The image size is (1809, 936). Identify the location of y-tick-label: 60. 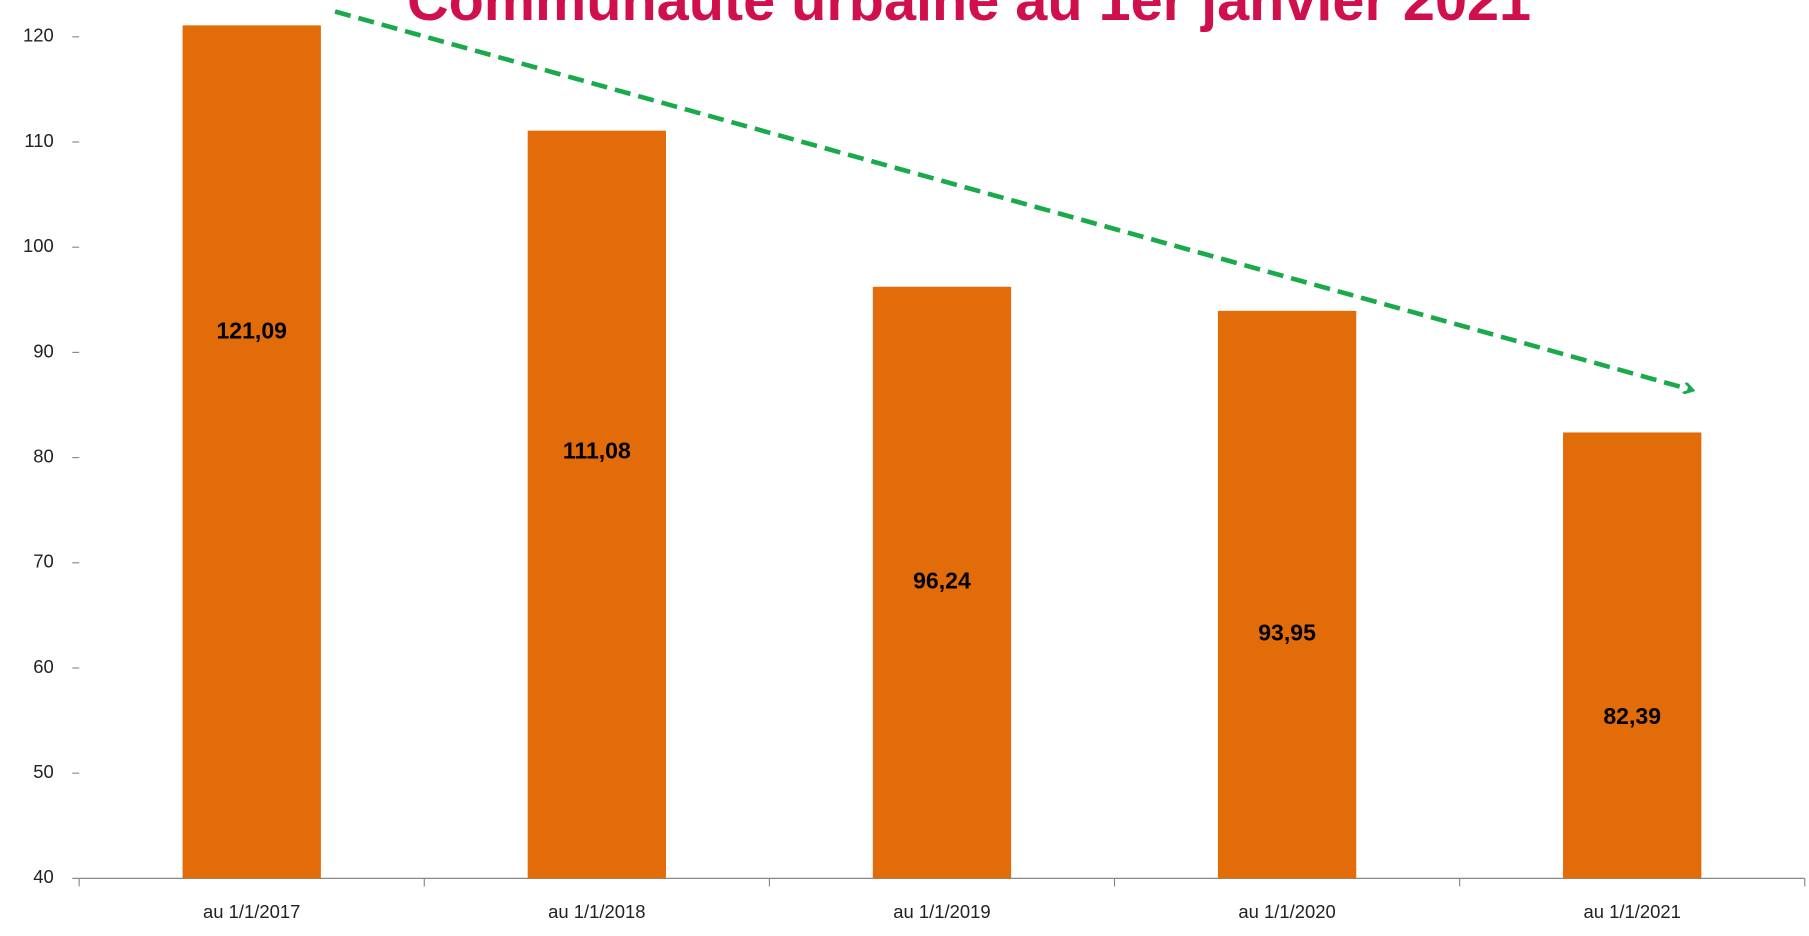
(43, 666).